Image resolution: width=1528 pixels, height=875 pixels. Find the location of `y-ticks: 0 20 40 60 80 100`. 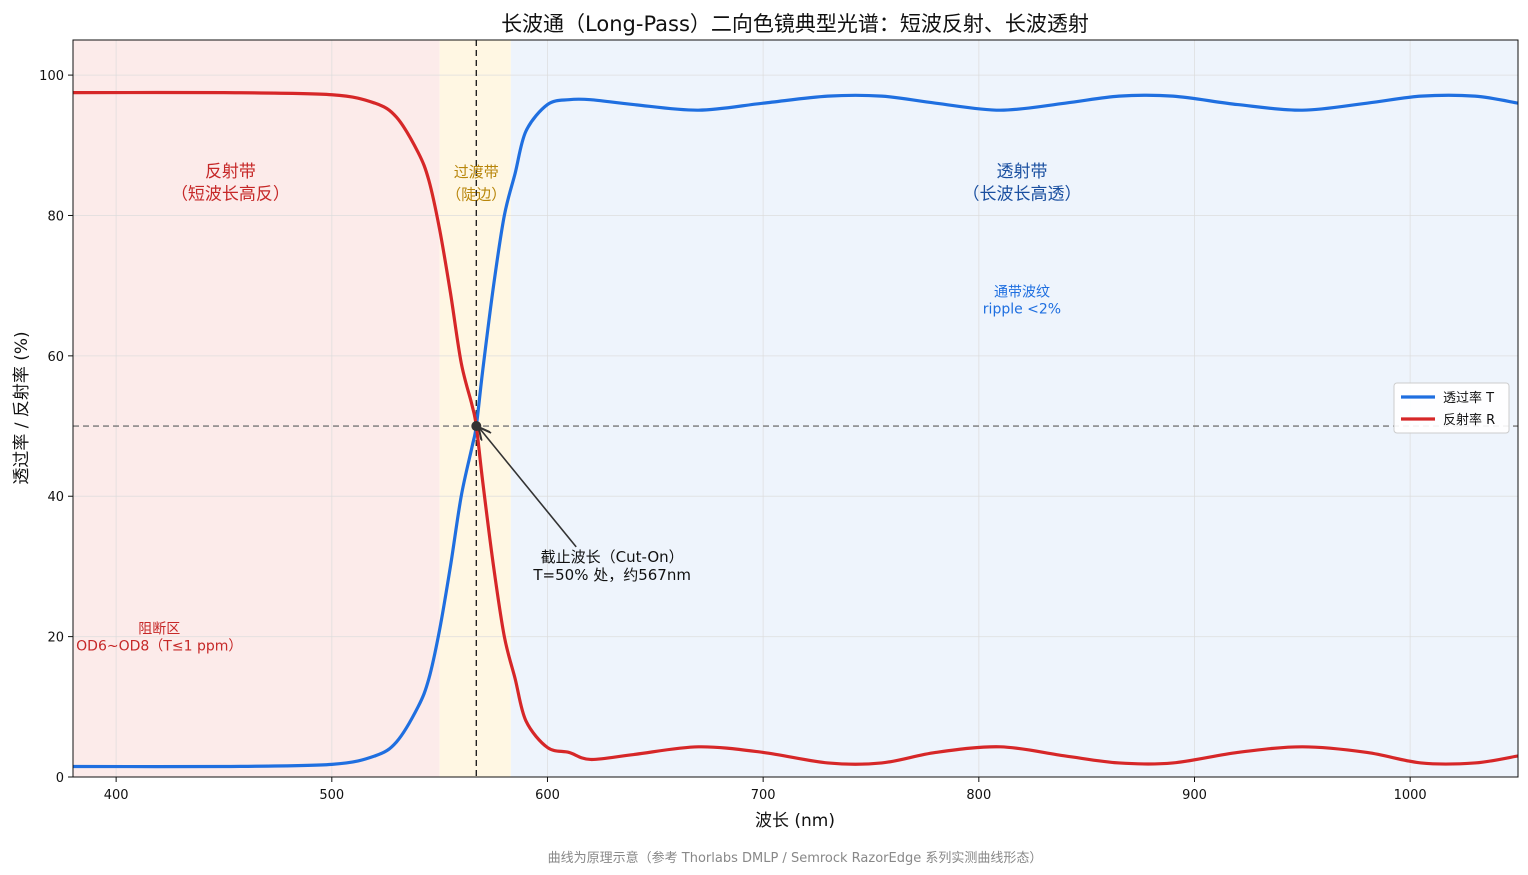

y-ticks: 0 20 40 60 80 100 is located at coordinates (56, 427).